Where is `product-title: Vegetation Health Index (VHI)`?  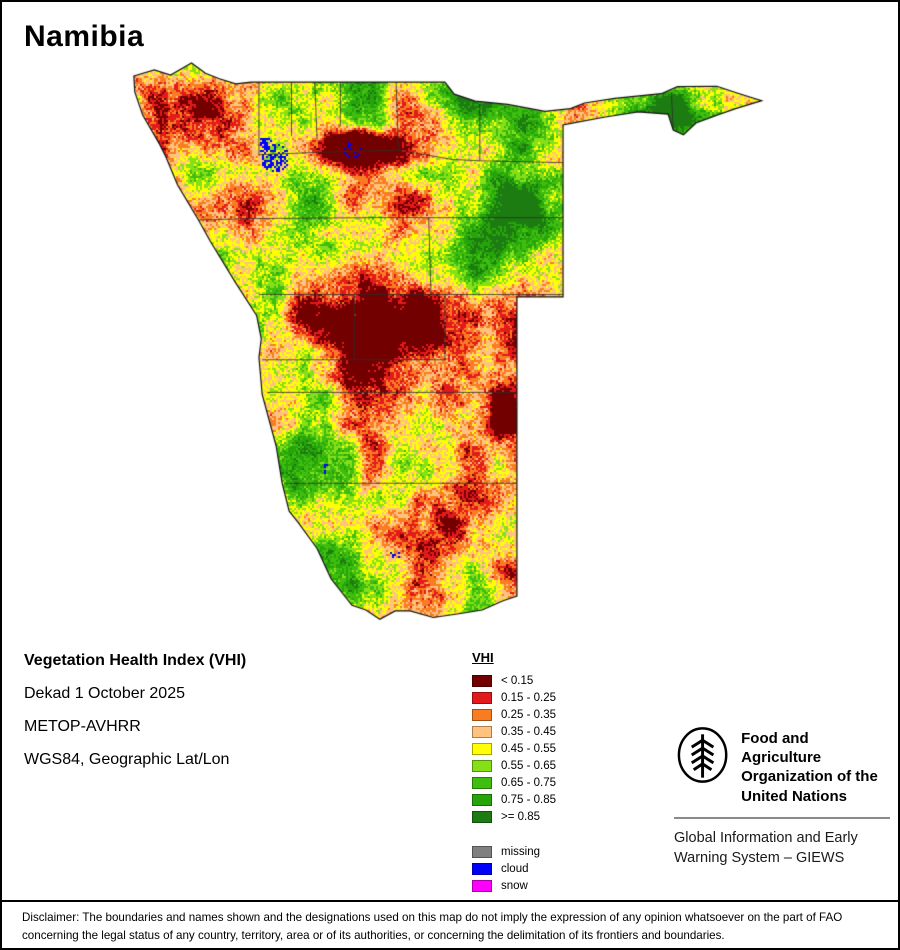
product-title: Vegetation Health Index (VHI) is located at coordinates (135, 660).